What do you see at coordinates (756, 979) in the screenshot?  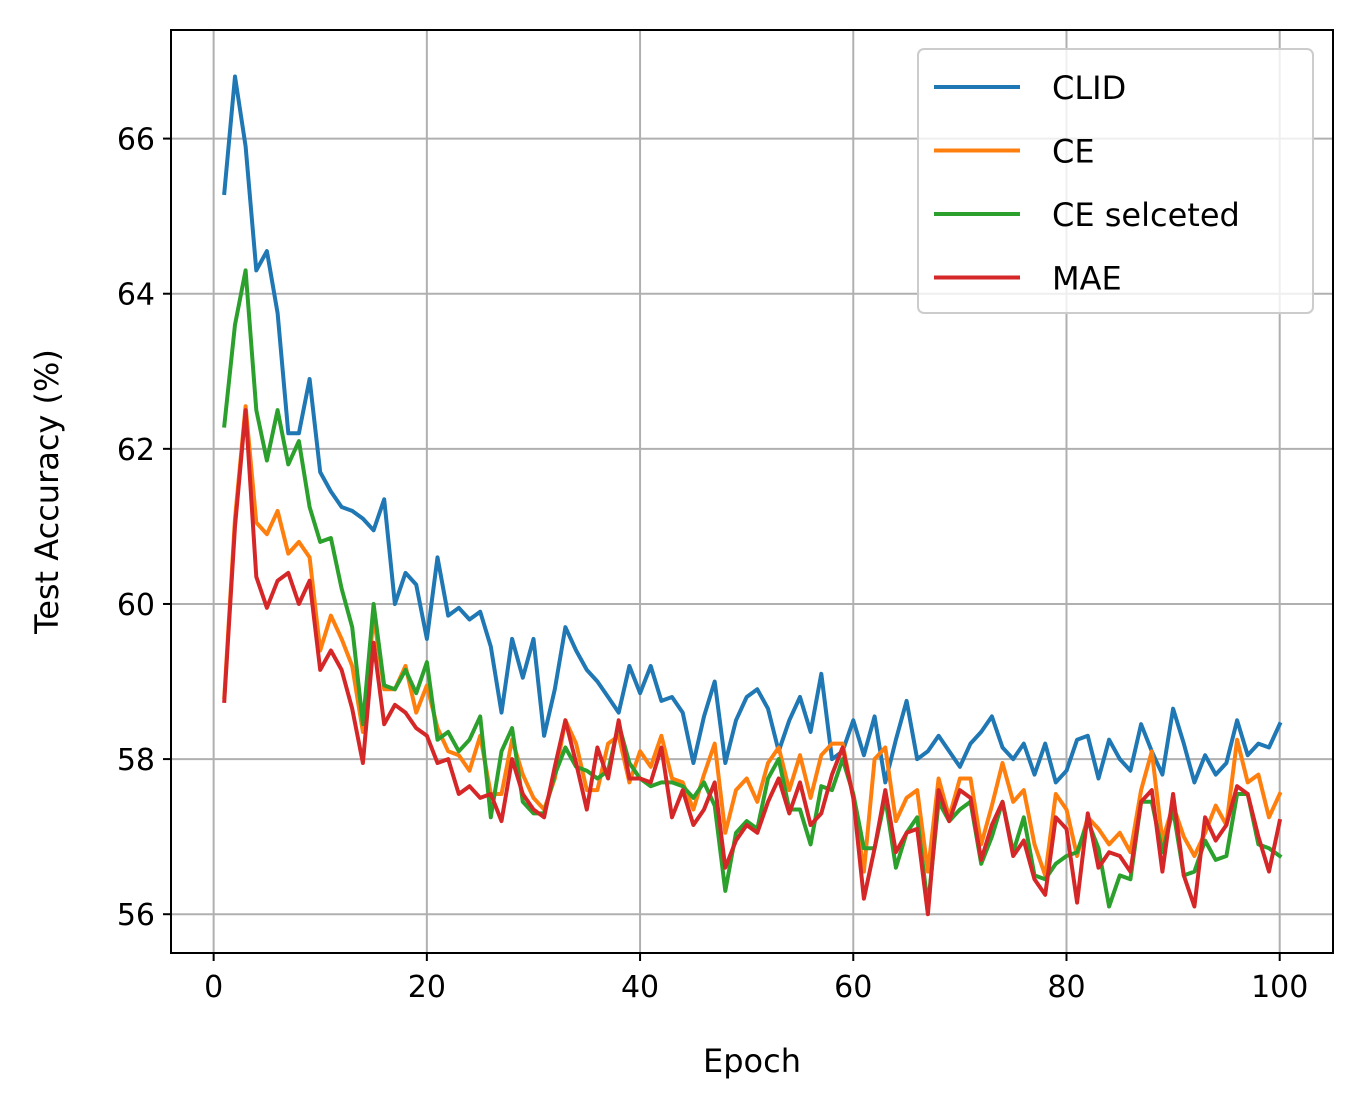 I see `x-axis: 0 20 40 60 80 100` at bounding box center [756, 979].